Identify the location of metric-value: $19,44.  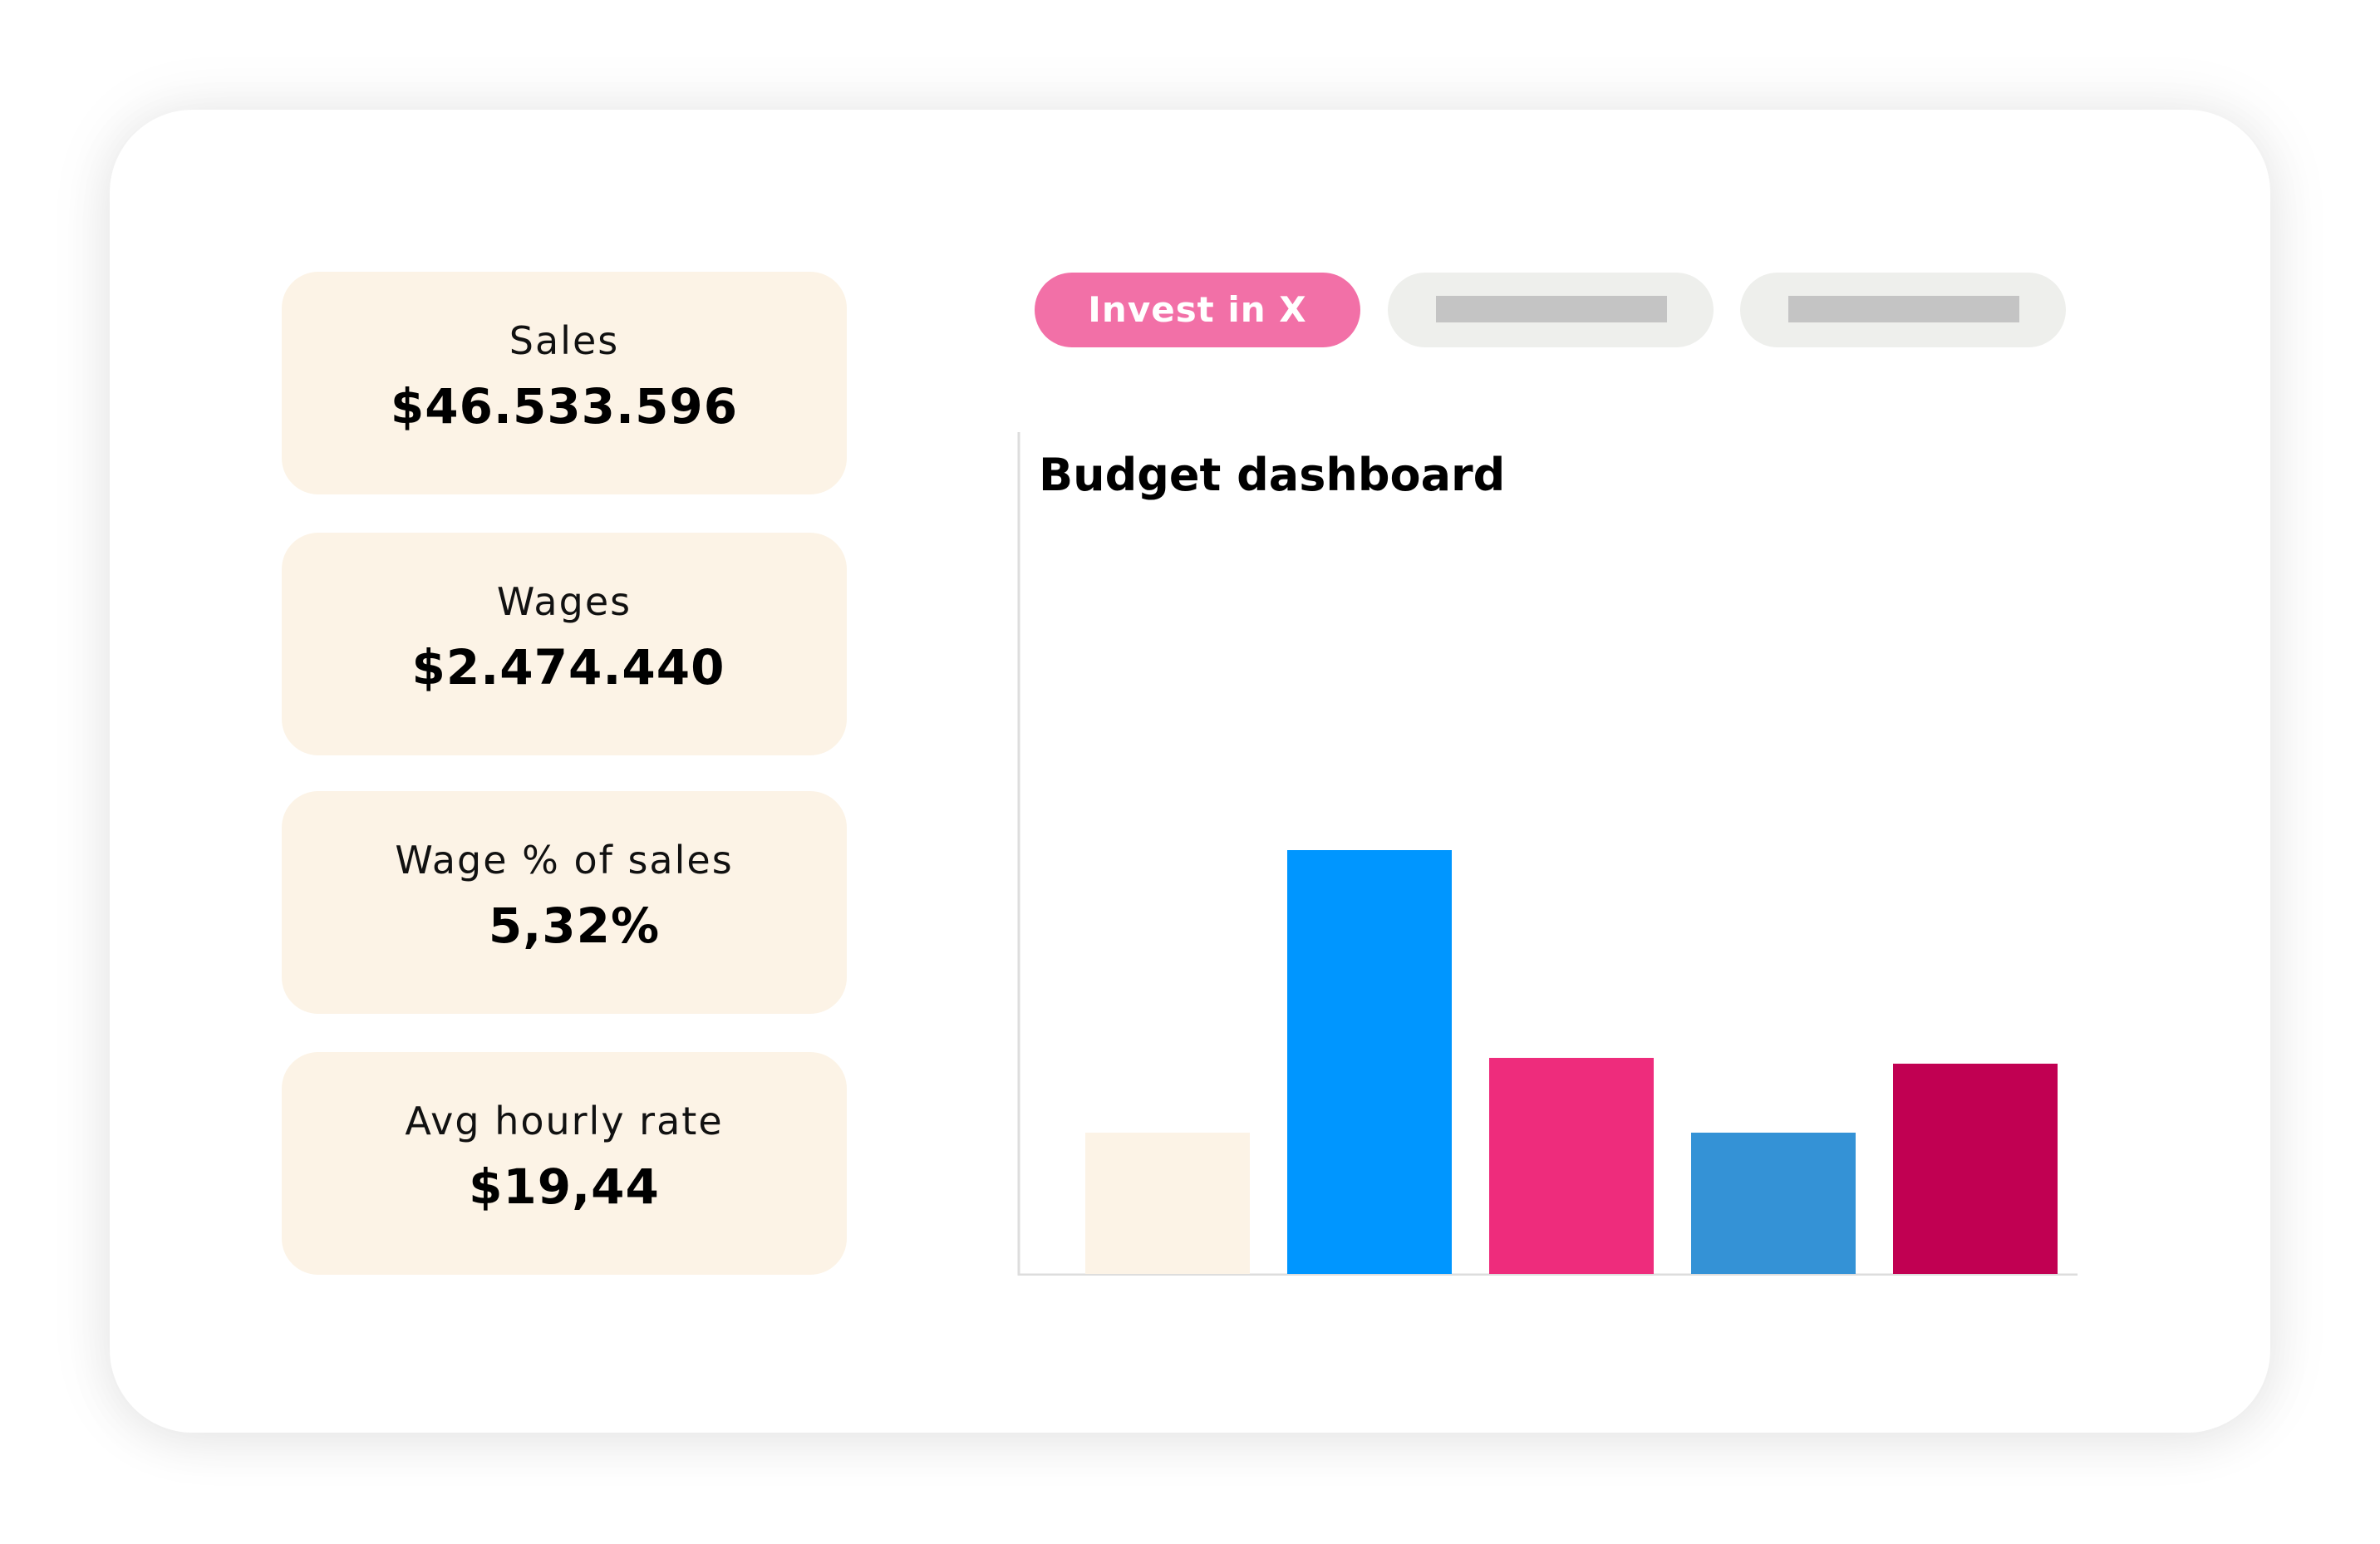
(564, 1186).